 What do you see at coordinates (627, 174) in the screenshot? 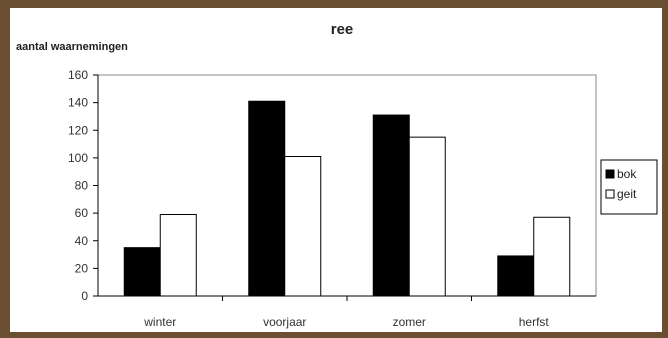
I see `legend-label-bok: bok` at bounding box center [627, 174].